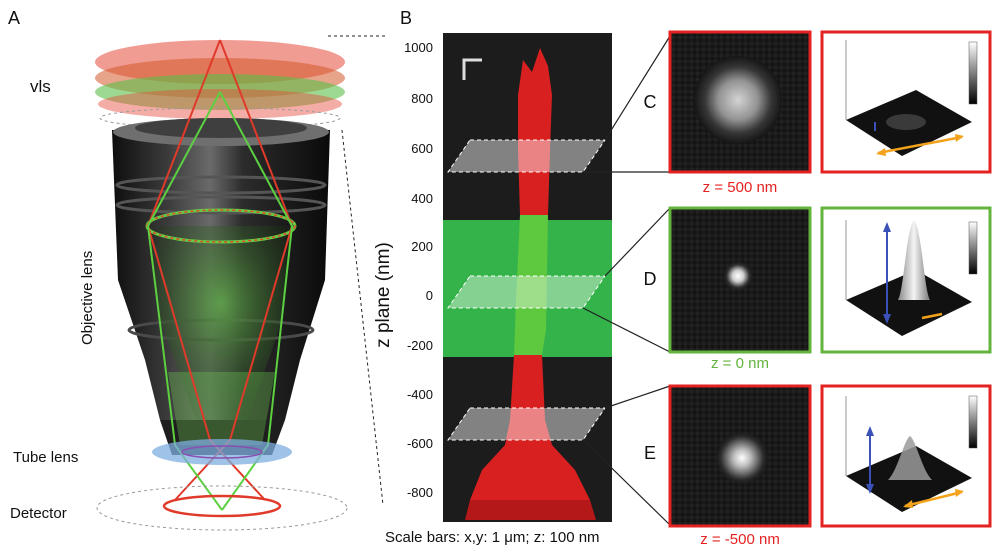 The width and height of the screenshot is (1000, 550). I want to click on scale-bar-caption: Scale bars: x,y: 1 μm; z: 100 nm, so click(492, 537).